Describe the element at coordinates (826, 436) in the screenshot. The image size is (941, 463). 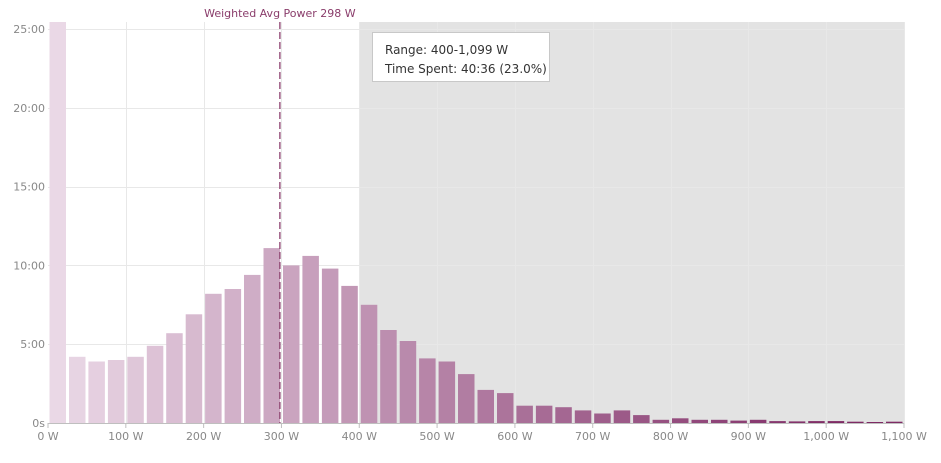
I see `x-tick-label: 1,000 W` at that location.